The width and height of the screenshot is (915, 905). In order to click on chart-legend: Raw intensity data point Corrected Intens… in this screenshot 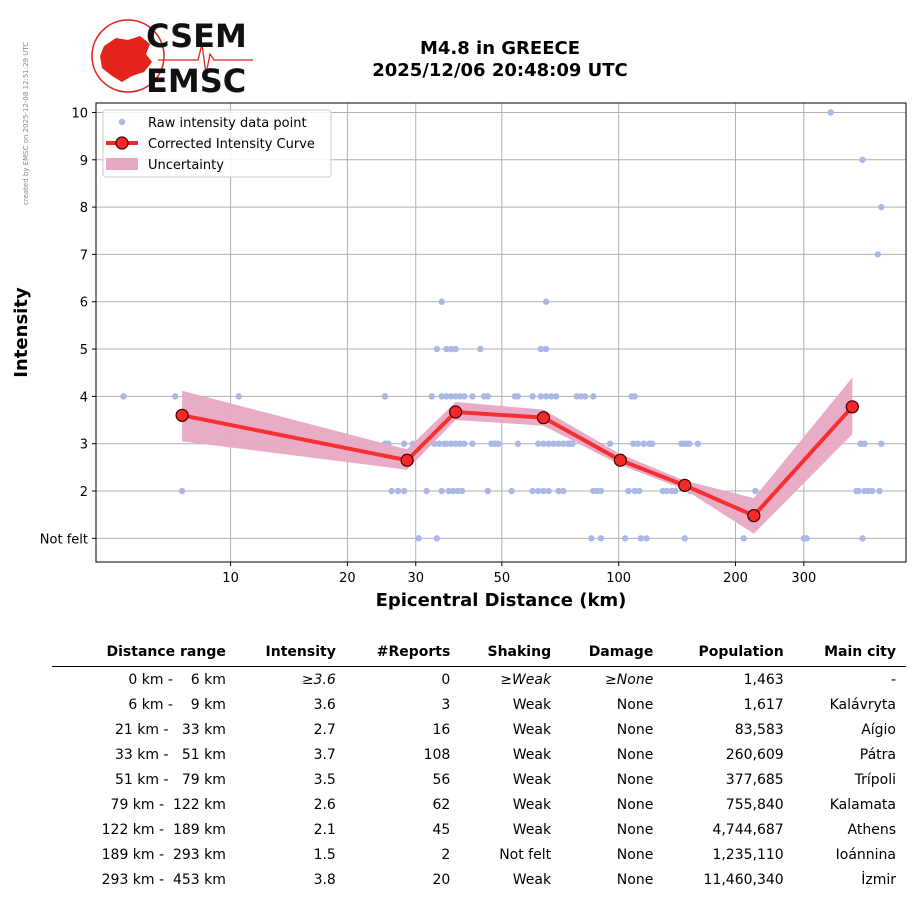, I will do `click(217, 143)`.